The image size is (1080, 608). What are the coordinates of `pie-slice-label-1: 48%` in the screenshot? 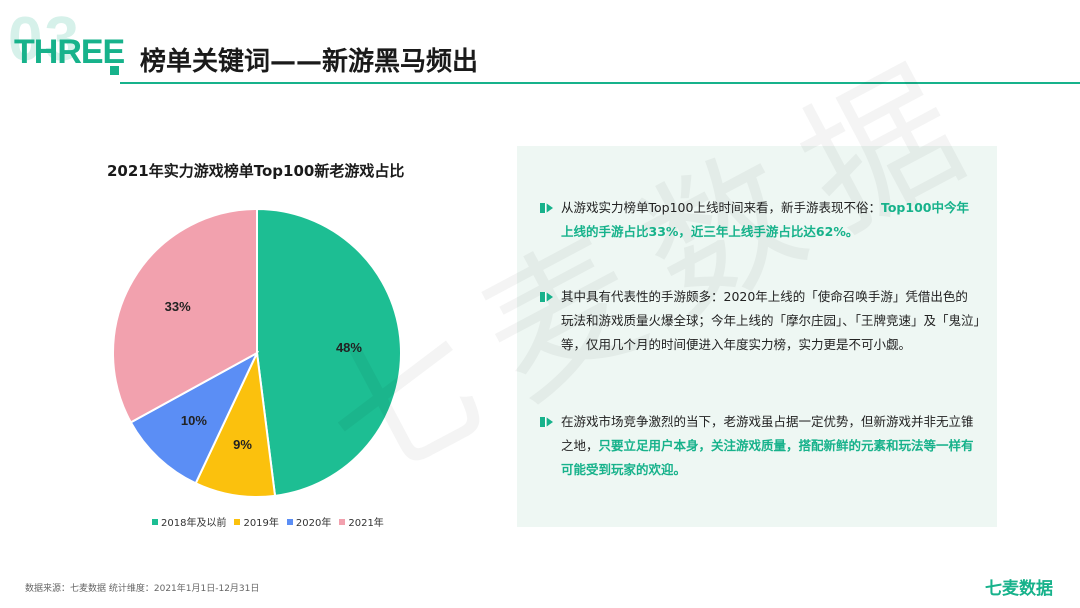 It's located at (349, 347).